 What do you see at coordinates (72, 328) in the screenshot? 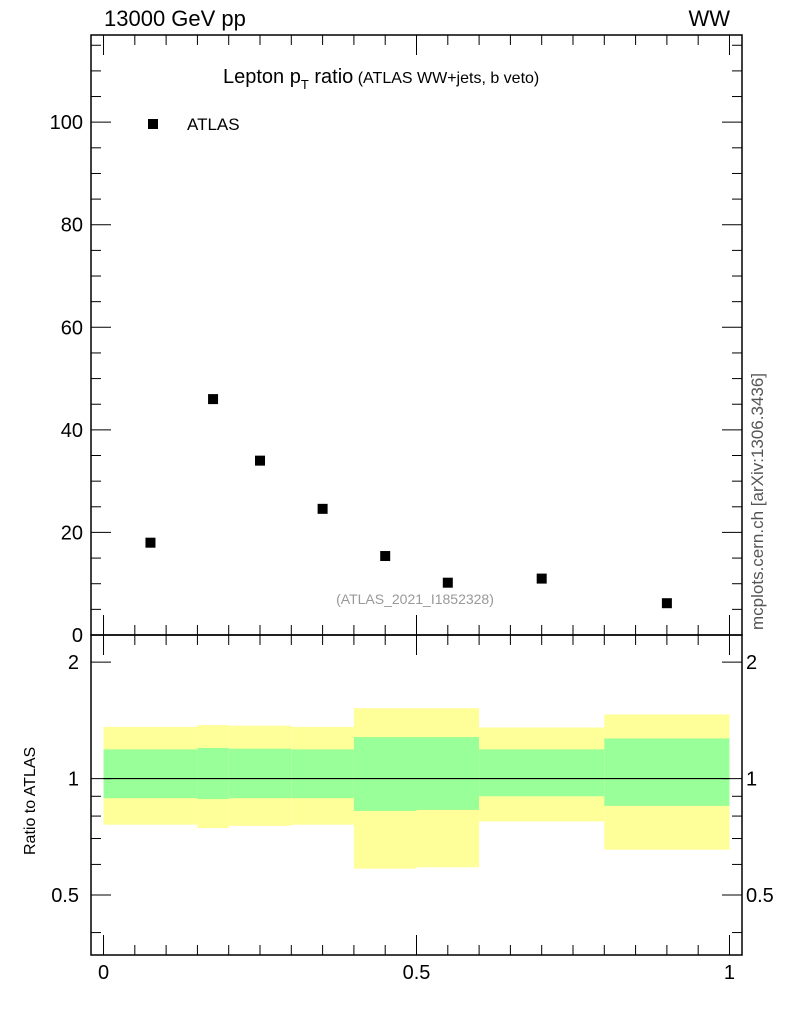
I see `main-y-tick-label: 60` at bounding box center [72, 328].